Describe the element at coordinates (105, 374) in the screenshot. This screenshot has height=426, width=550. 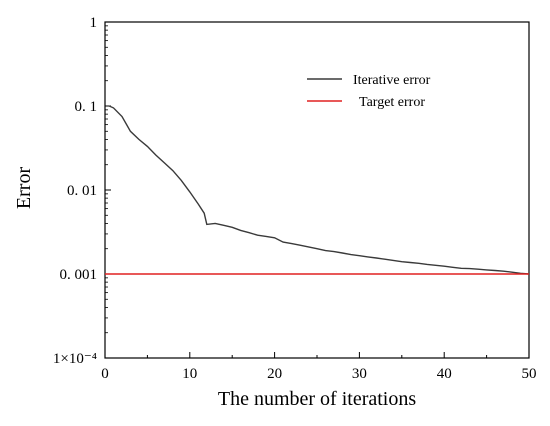
I see `x-tick-label-0: 0` at that location.